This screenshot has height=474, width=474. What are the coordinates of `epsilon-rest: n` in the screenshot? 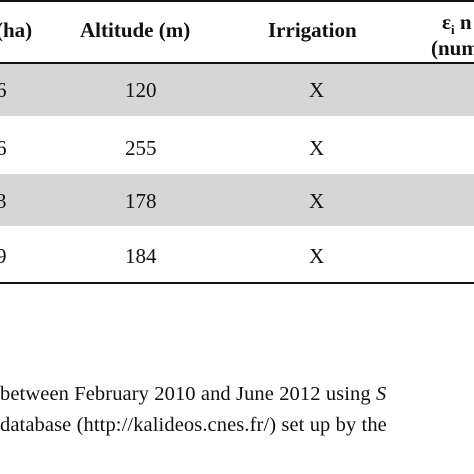 It's located at (463, 22).